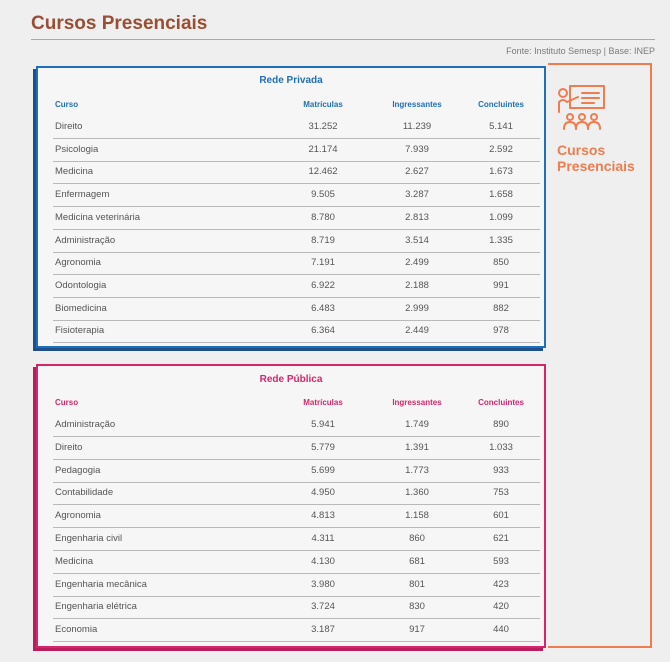 This screenshot has width=670, height=662. What do you see at coordinates (296, 173) in the screenshot?
I see `table-row: Medicina 12.462 2.627 1.673` at bounding box center [296, 173].